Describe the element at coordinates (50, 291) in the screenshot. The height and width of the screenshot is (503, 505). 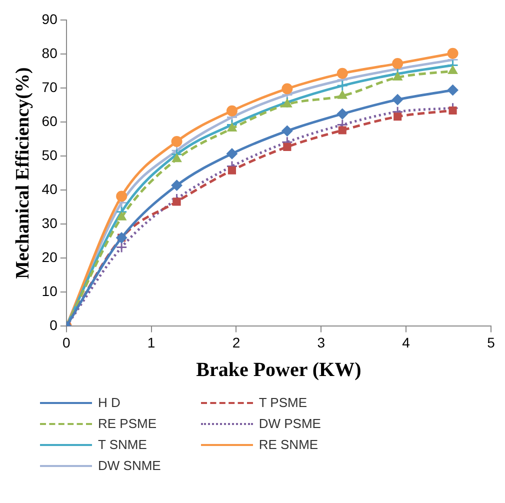
I see `y-tick-label: 10` at that location.